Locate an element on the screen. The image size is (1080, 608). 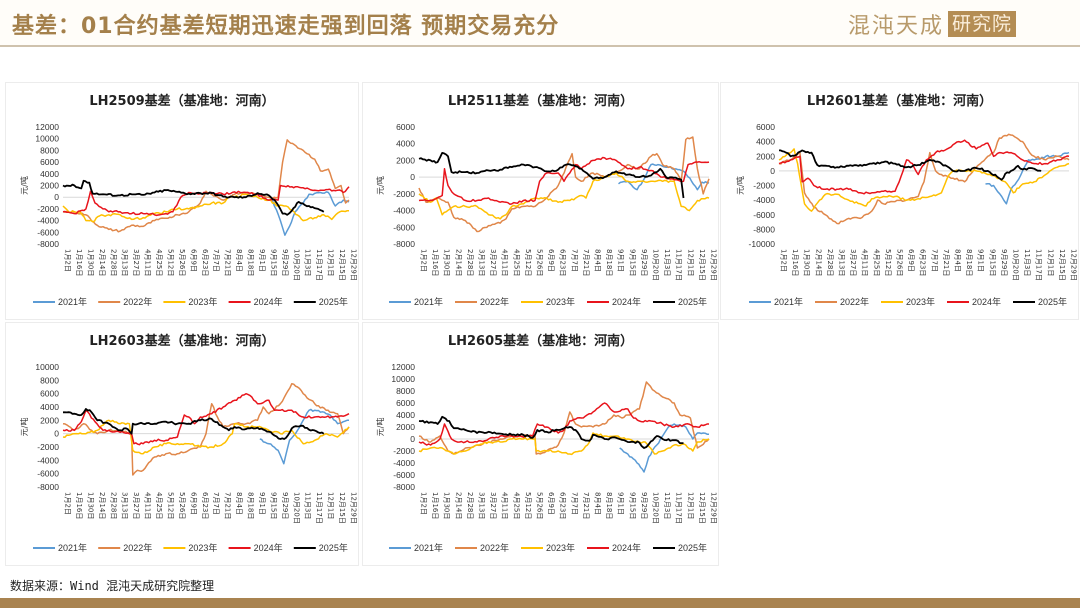
legend-label: 2024年 is located at coordinates (268, 547).